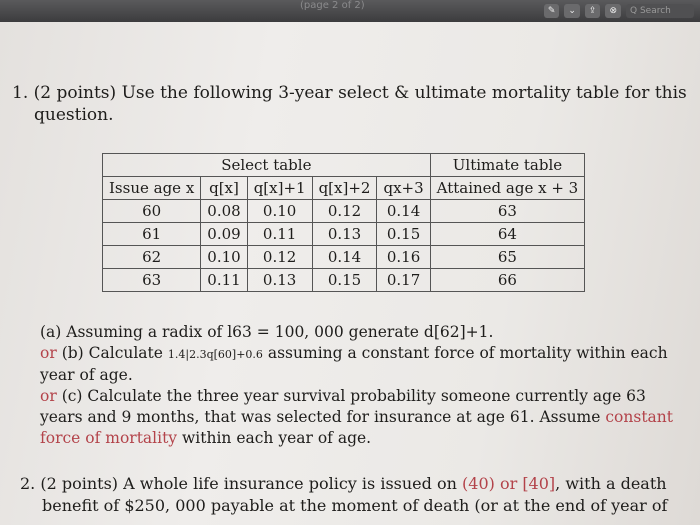  I want to click on part-c-line-2-red: constant, so click(639, 417).